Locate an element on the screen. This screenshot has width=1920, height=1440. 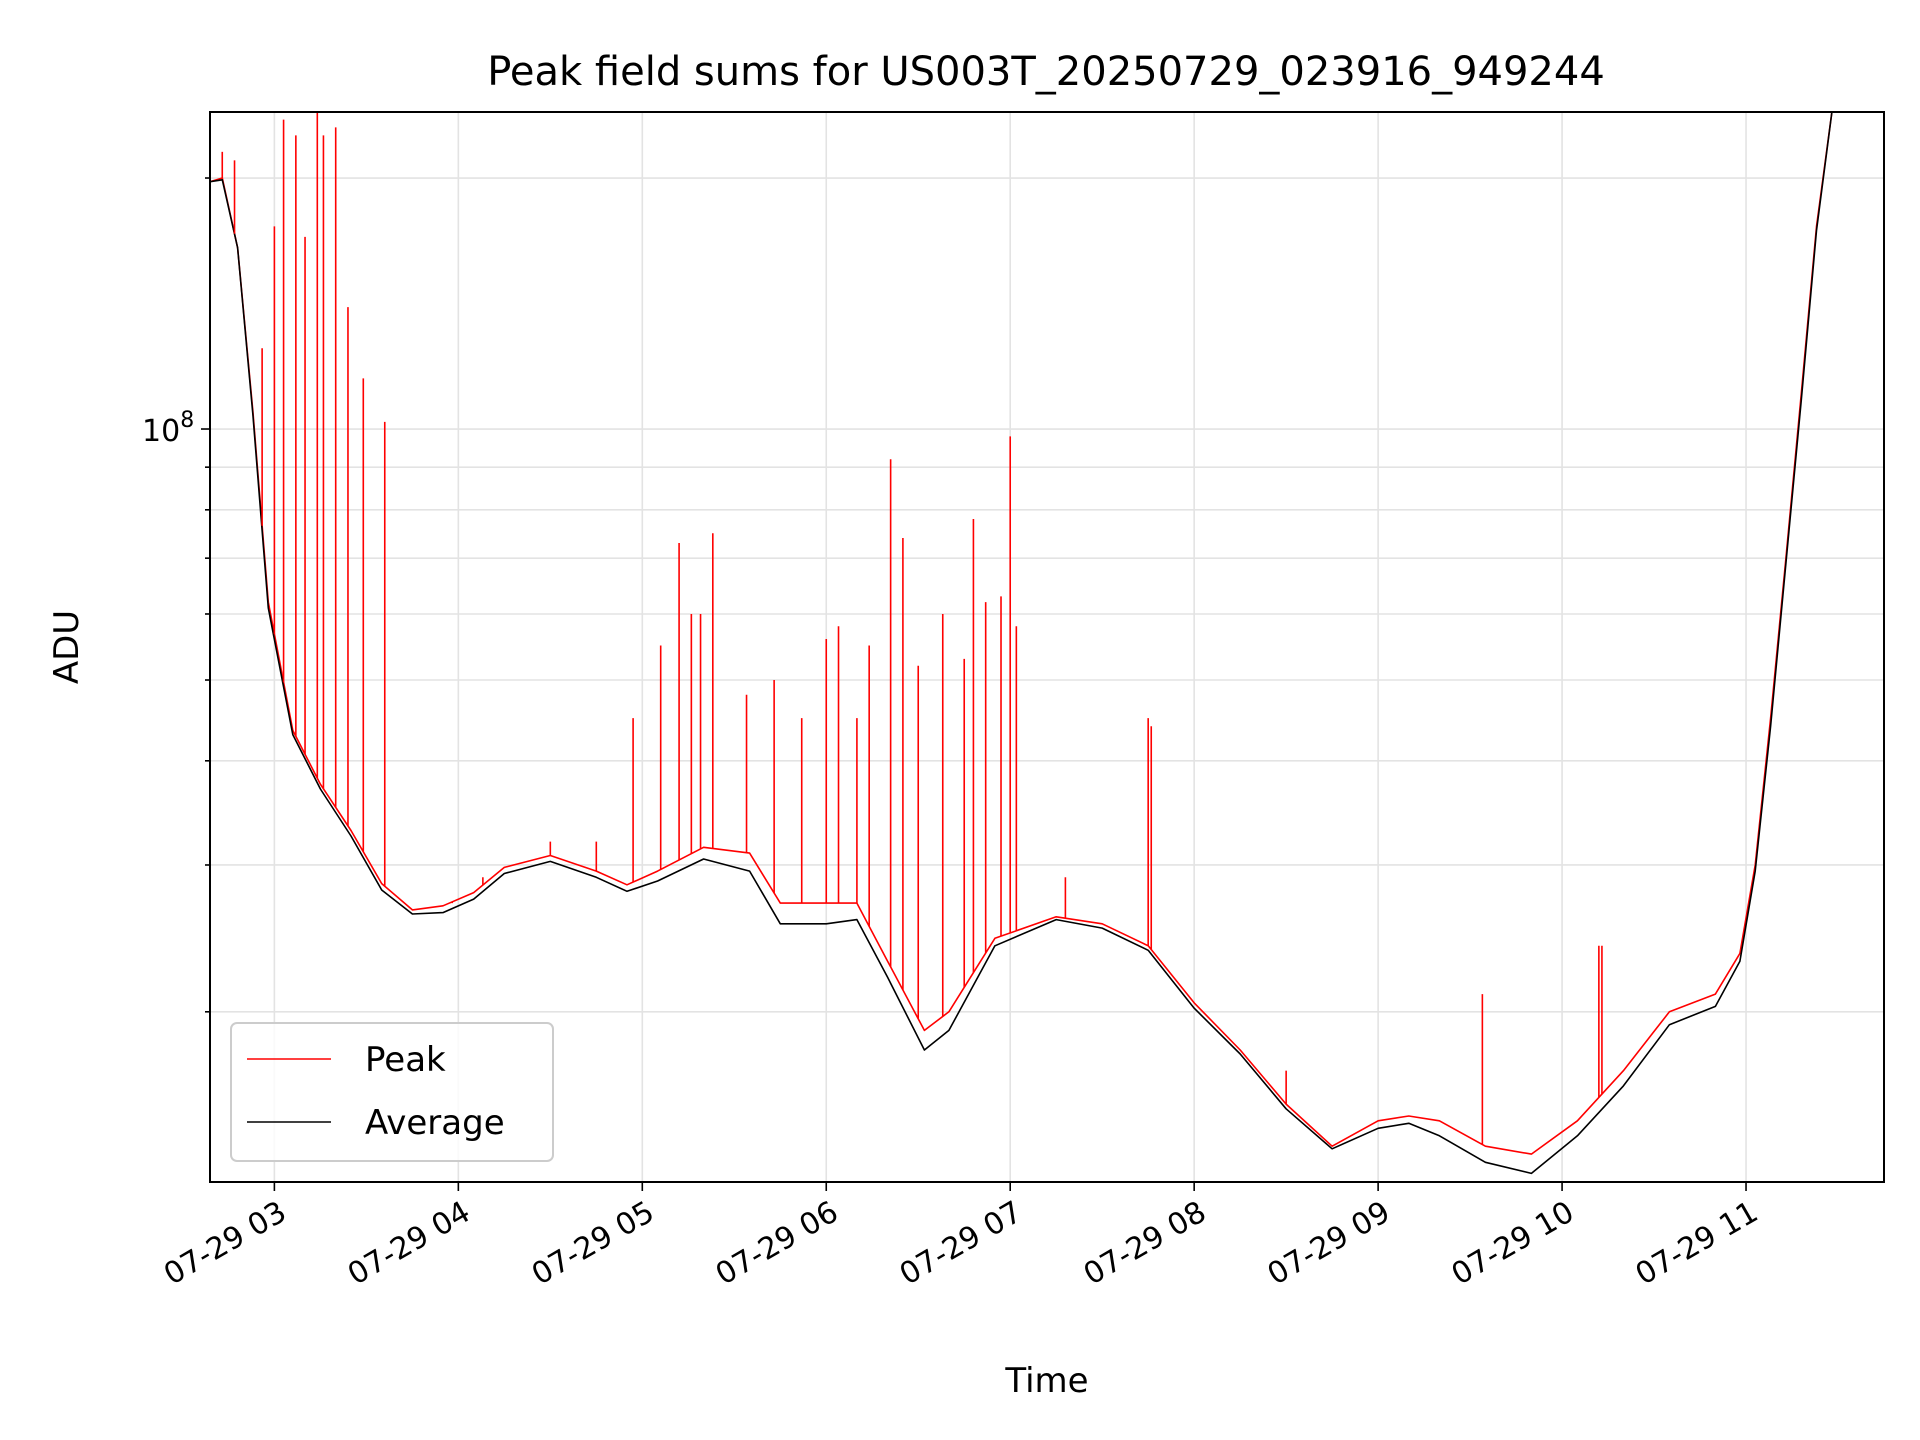
legend: Peak Average is located at coordinates (392, 1092).